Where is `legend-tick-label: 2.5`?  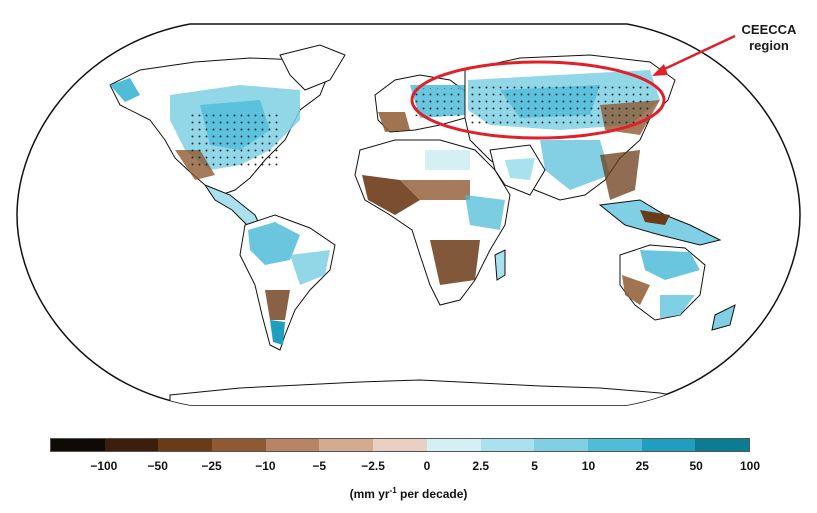 legend-tick-label: 2.5 is located at coordinates (481, 466).